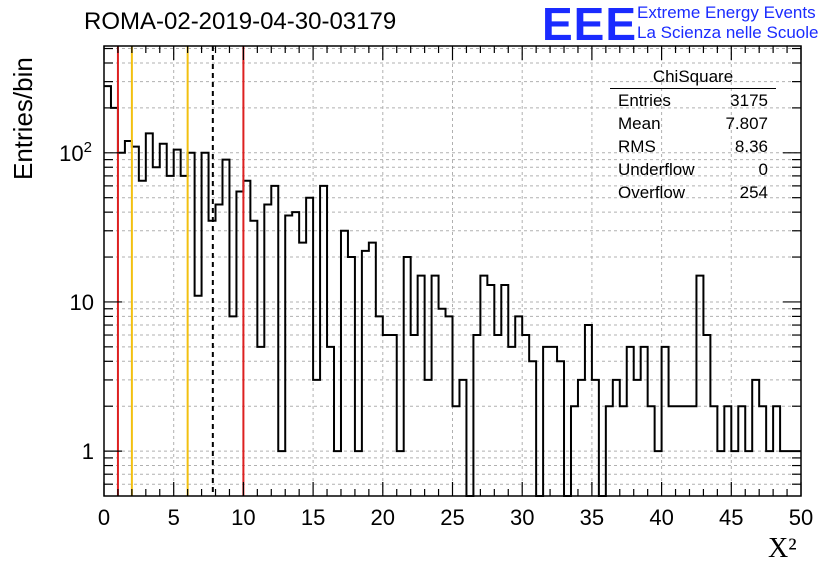  Describe the element at coordinates (749, 100) in the screenshot. I see `stats-value: 3175` at that location.